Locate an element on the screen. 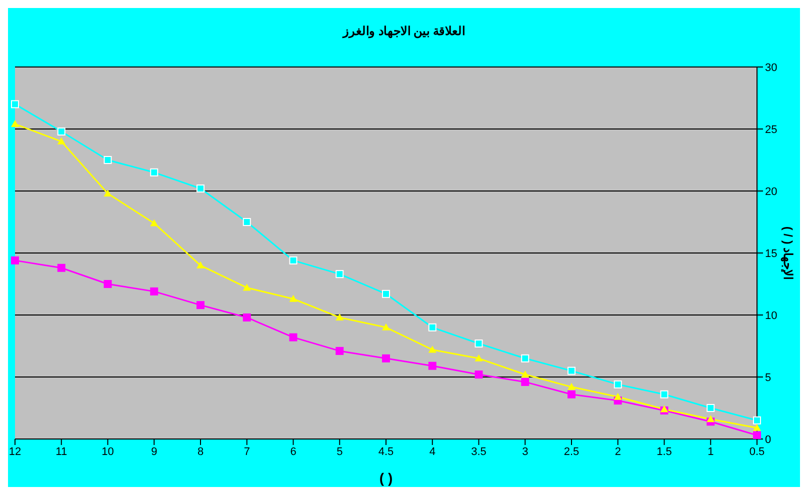  x-tick-label: 2 is located at coordinates (617, 452).